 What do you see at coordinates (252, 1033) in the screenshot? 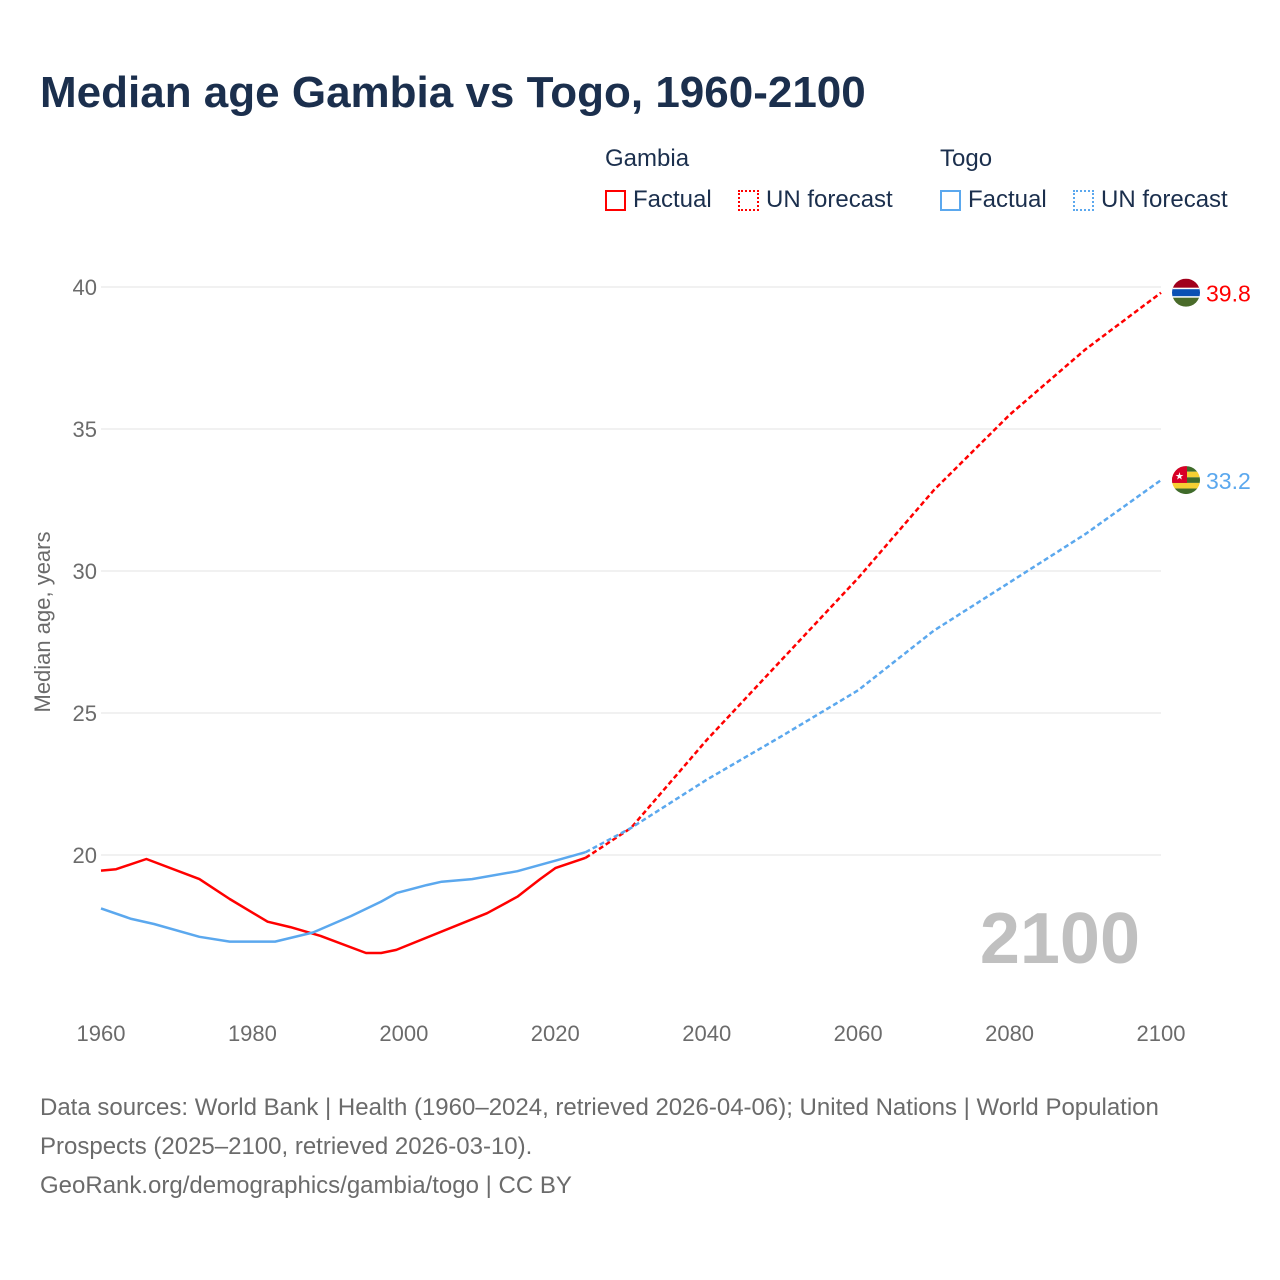
I see `x-tick-label: 1980` at bounding box center [252, 1033].